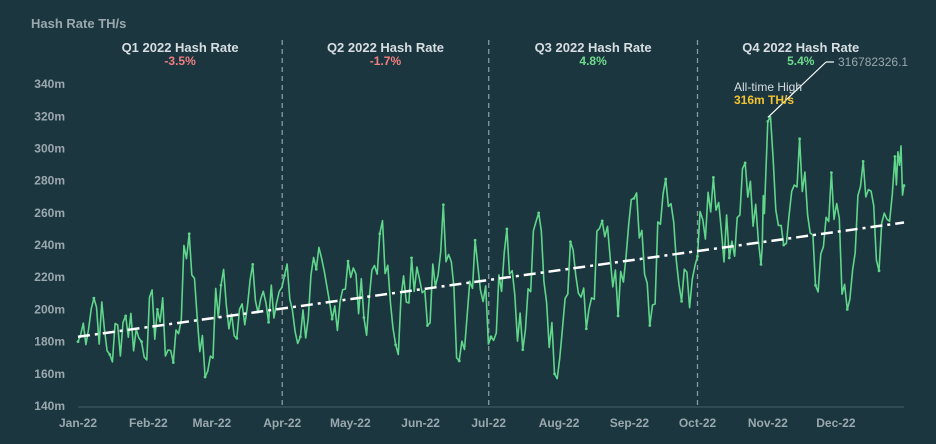 This screenshot has height=444, width=936. Describe the element at coordinates (836, 423) in the screenshot. I see `x-tick-label: Dec-22` at that location.